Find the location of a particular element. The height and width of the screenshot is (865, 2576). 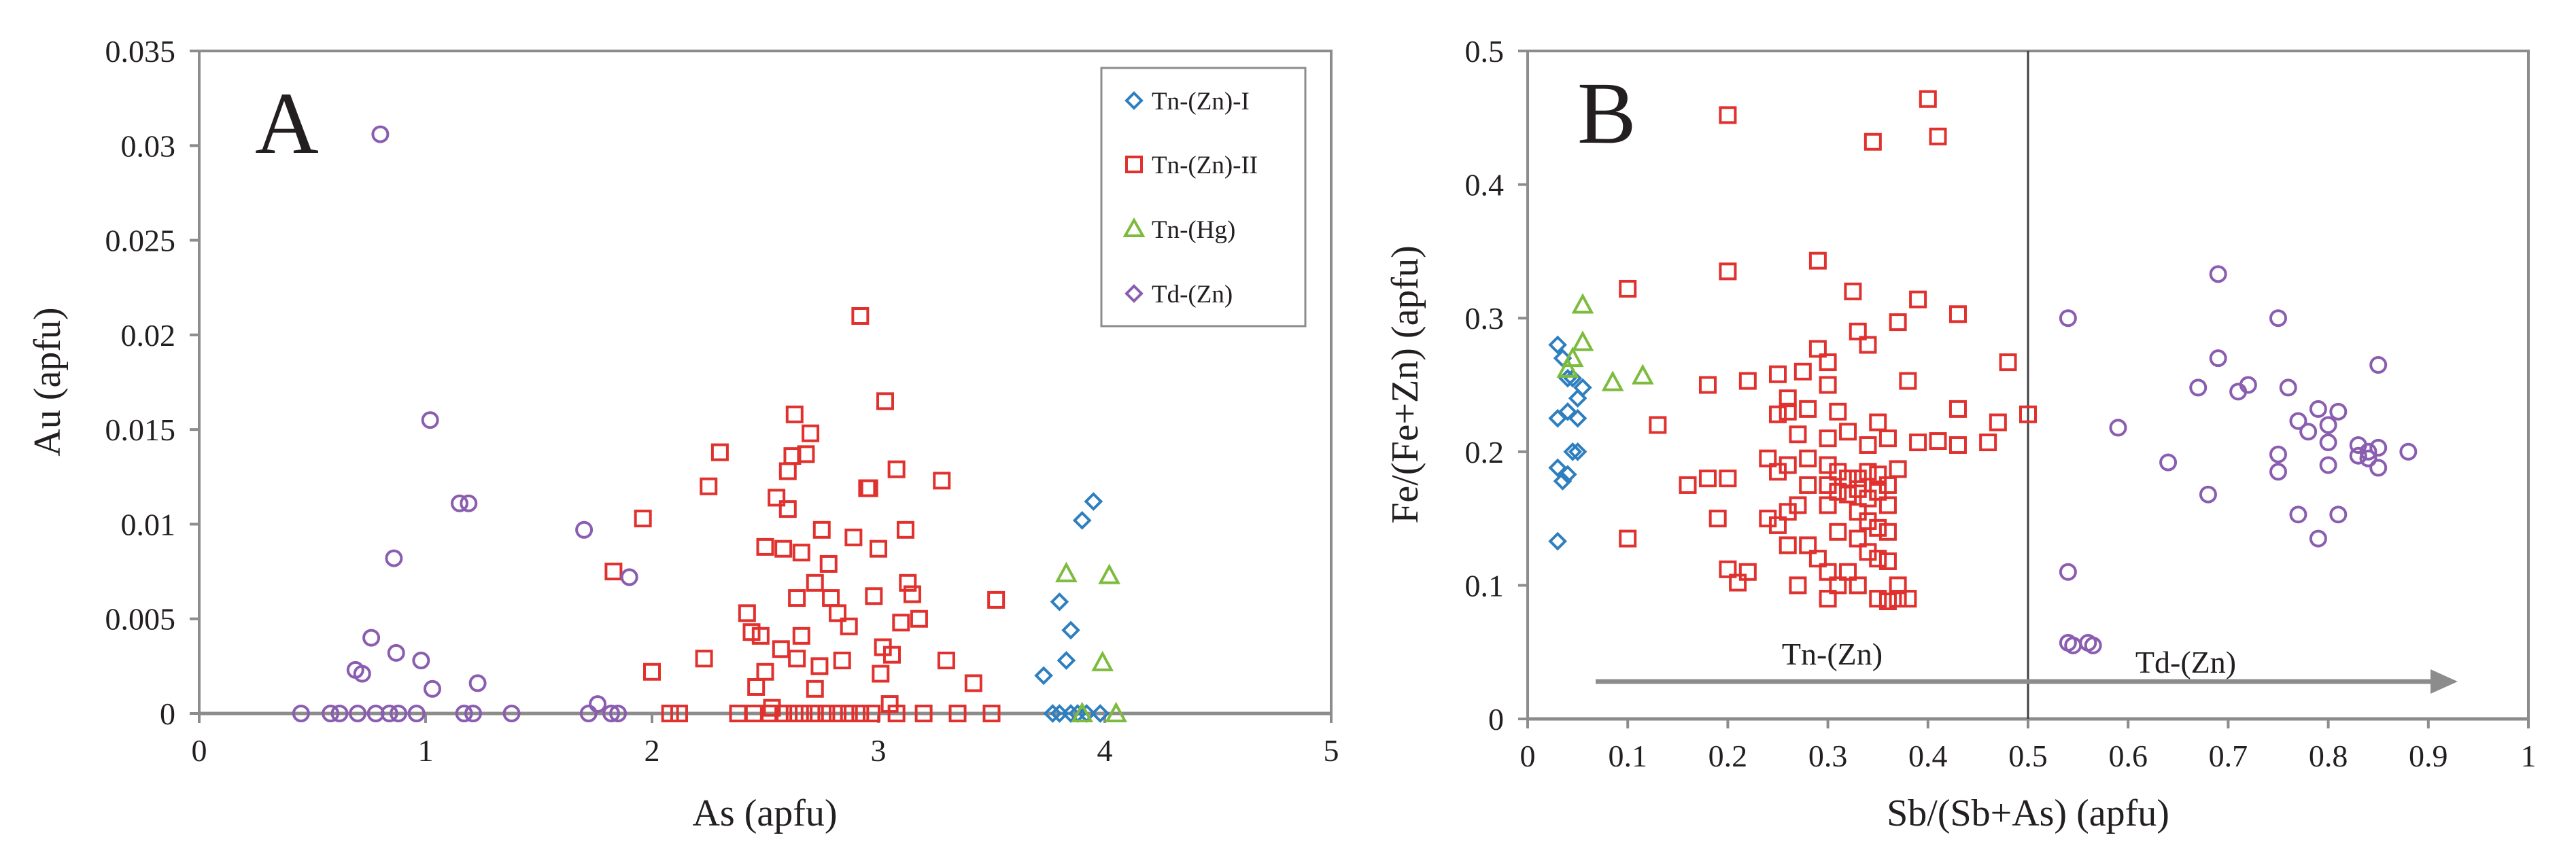

panel-a-x-axis-label: As (apfu) is located at coordinates (764, 813).